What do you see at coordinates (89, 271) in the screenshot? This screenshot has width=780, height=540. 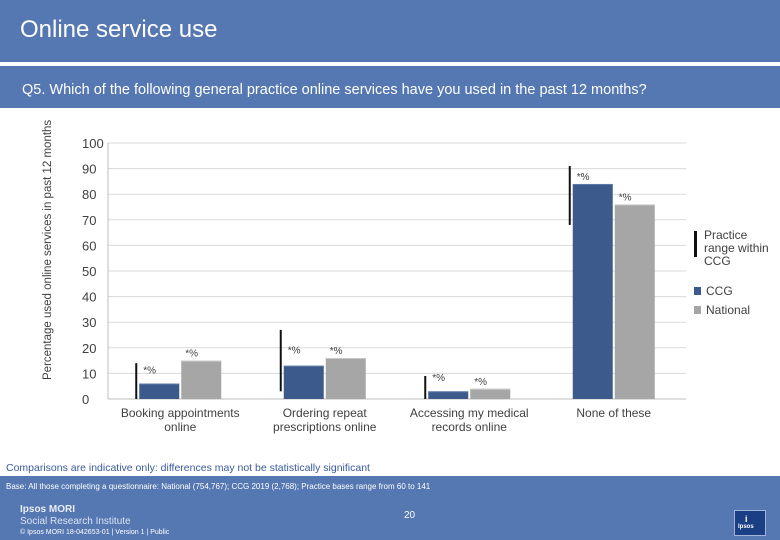 I see `y-tick-label: 50` at bounding box center [89, 271].